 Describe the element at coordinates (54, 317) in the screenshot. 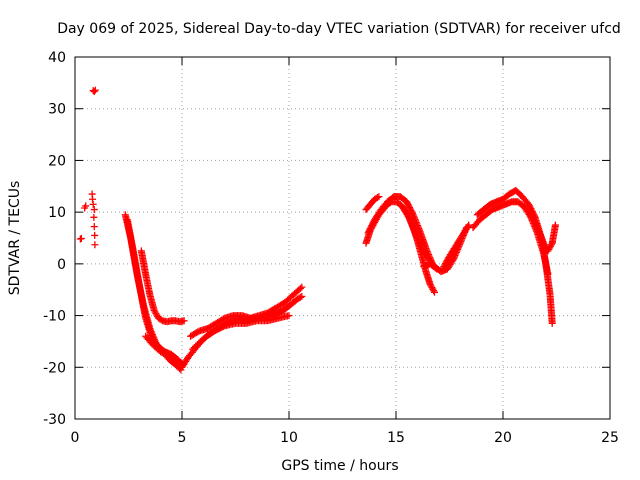

I see `y-tick-label: -10` at that location.